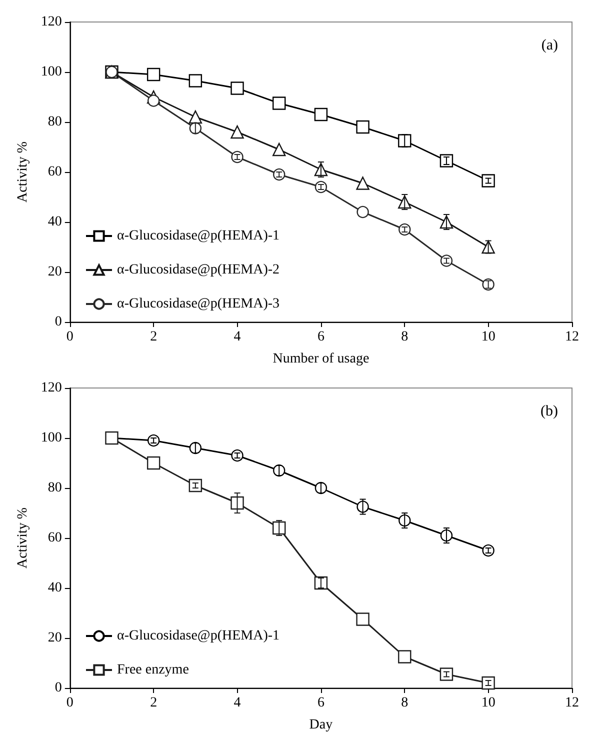 Image resolution: width=590 pixels, height=749 pixels. I want to click on x-axis-title: Number of usage, so click(321, 359).